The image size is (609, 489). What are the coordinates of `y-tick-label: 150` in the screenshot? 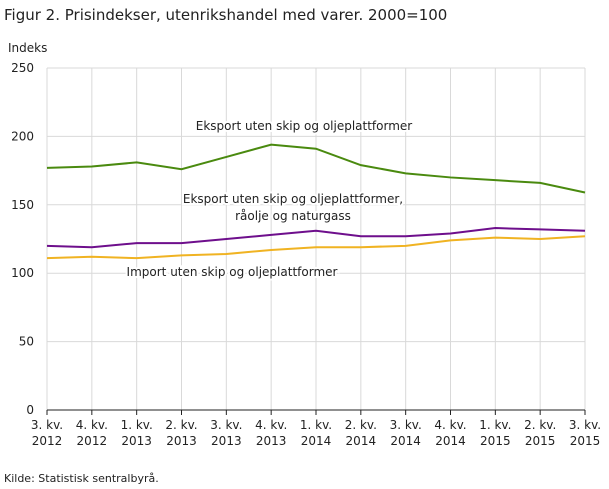 It's located at (22, 205).